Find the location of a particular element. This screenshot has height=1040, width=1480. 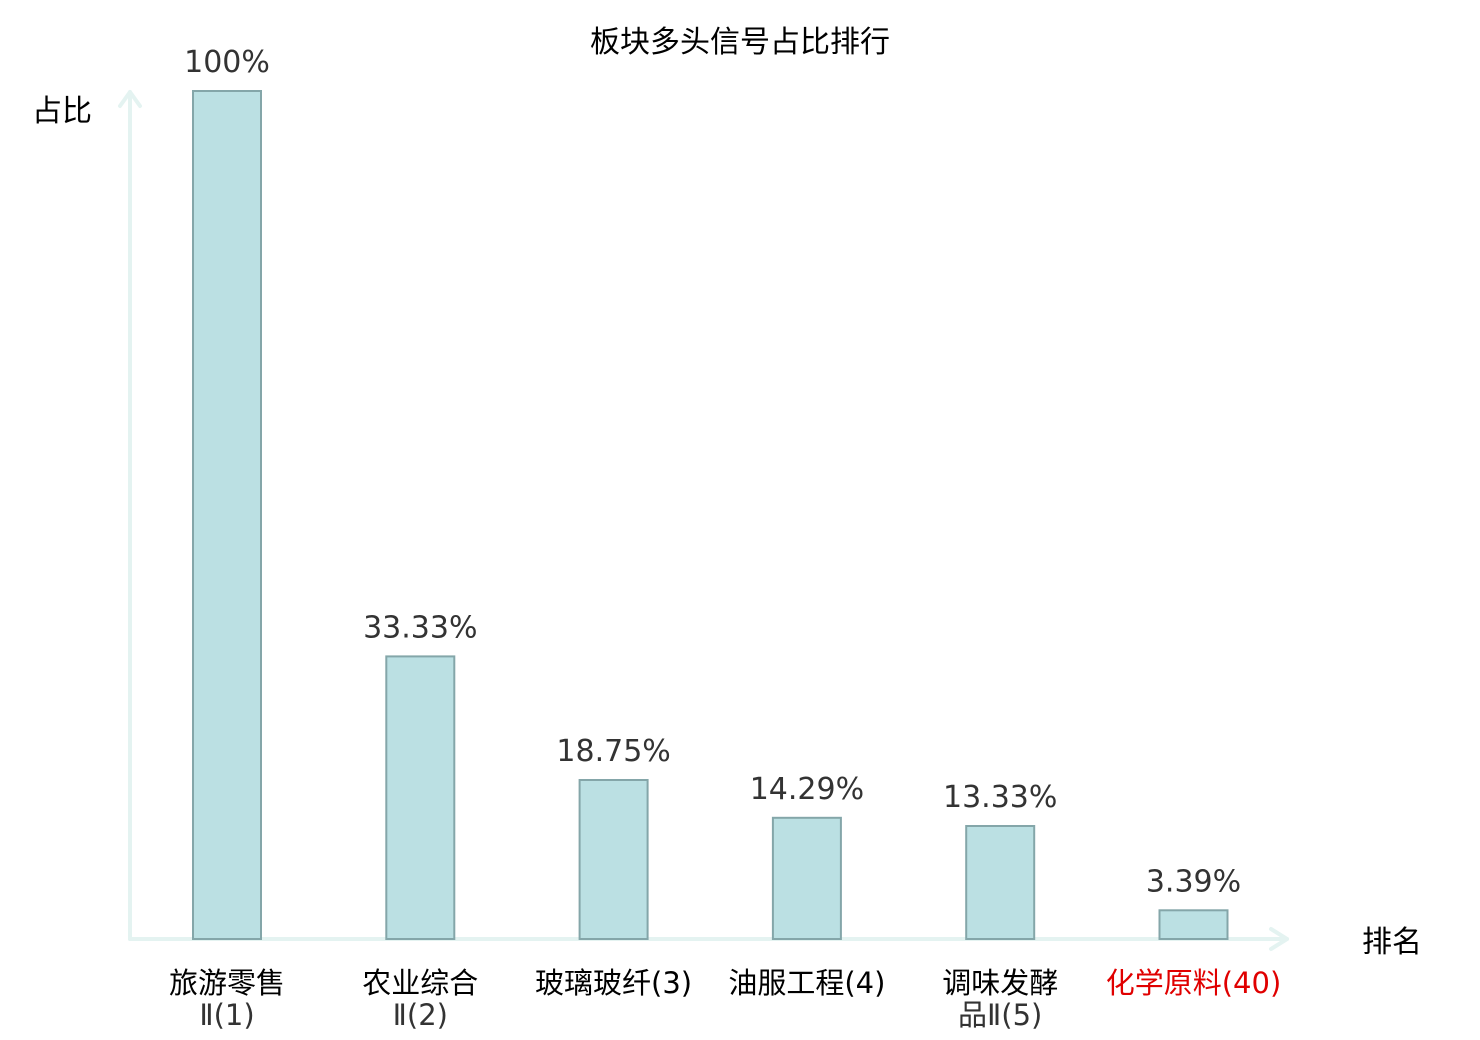

value-label: 3.39% is located at coordinates (1193, 881).